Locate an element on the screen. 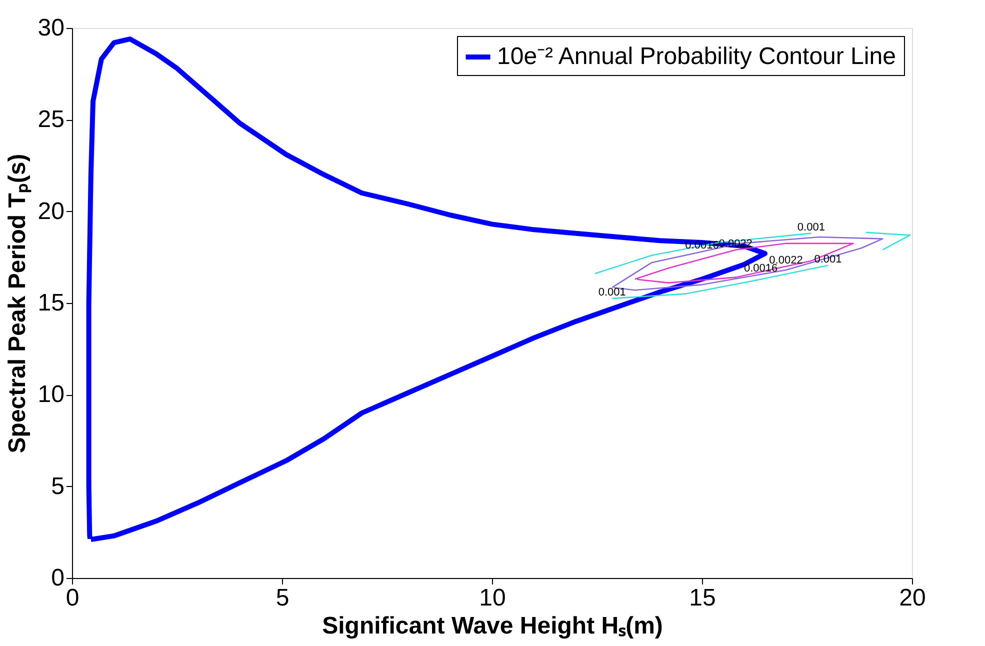  x-tick-label: 20 is located at coordinates (912, 598).